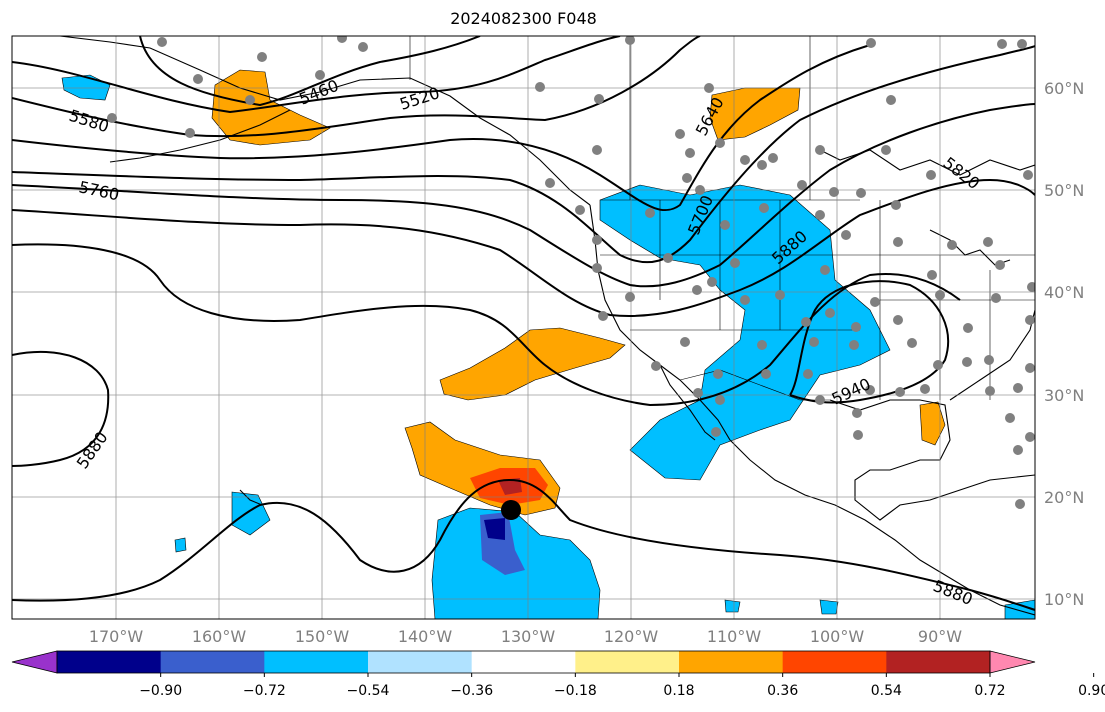 This screenshot has height=712, width=1105. What do you see at coordinates (511, 510) in the screenshot?
I see `storm-center-marker` at bounding box center [511, 510].